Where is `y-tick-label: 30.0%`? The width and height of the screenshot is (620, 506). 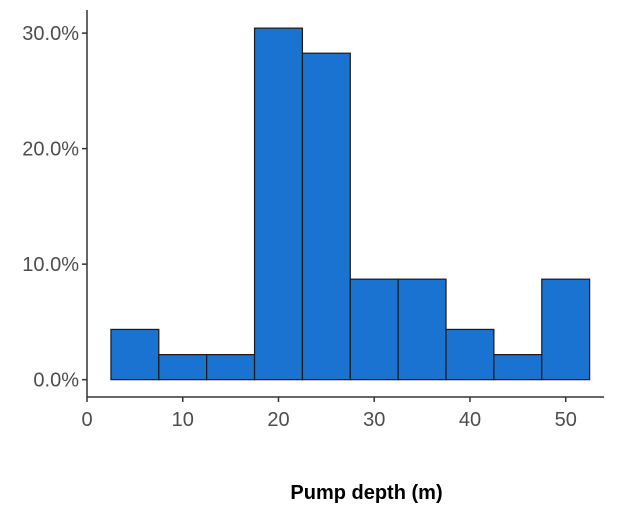 y-tick-label: 30.0% is located at coordinates (50, 34).